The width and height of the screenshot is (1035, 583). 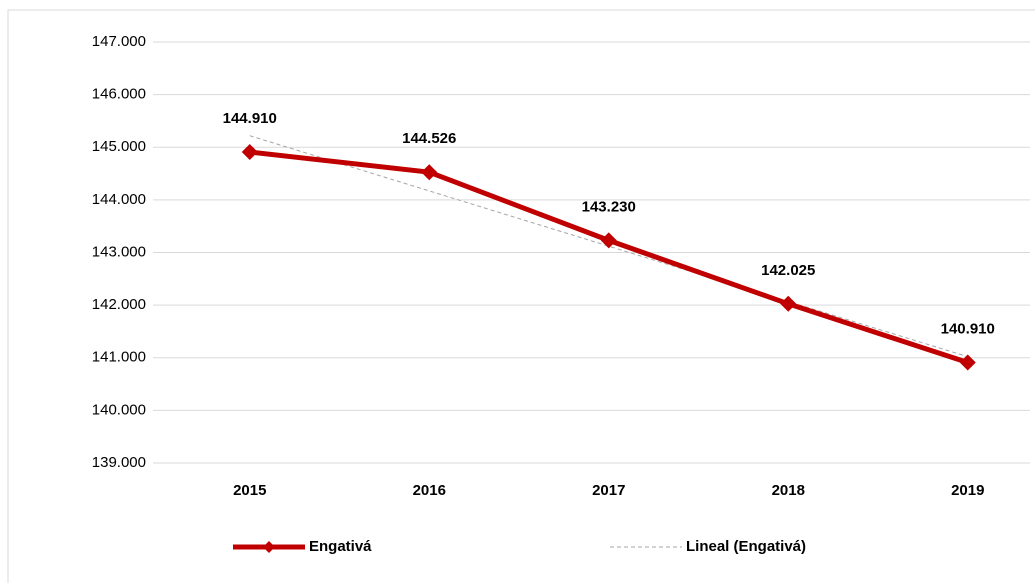 What do you see at coordinates (119, 304) in the screenshot?
I see `y-tick-label: 142.000` at bounding box center [119, 304].